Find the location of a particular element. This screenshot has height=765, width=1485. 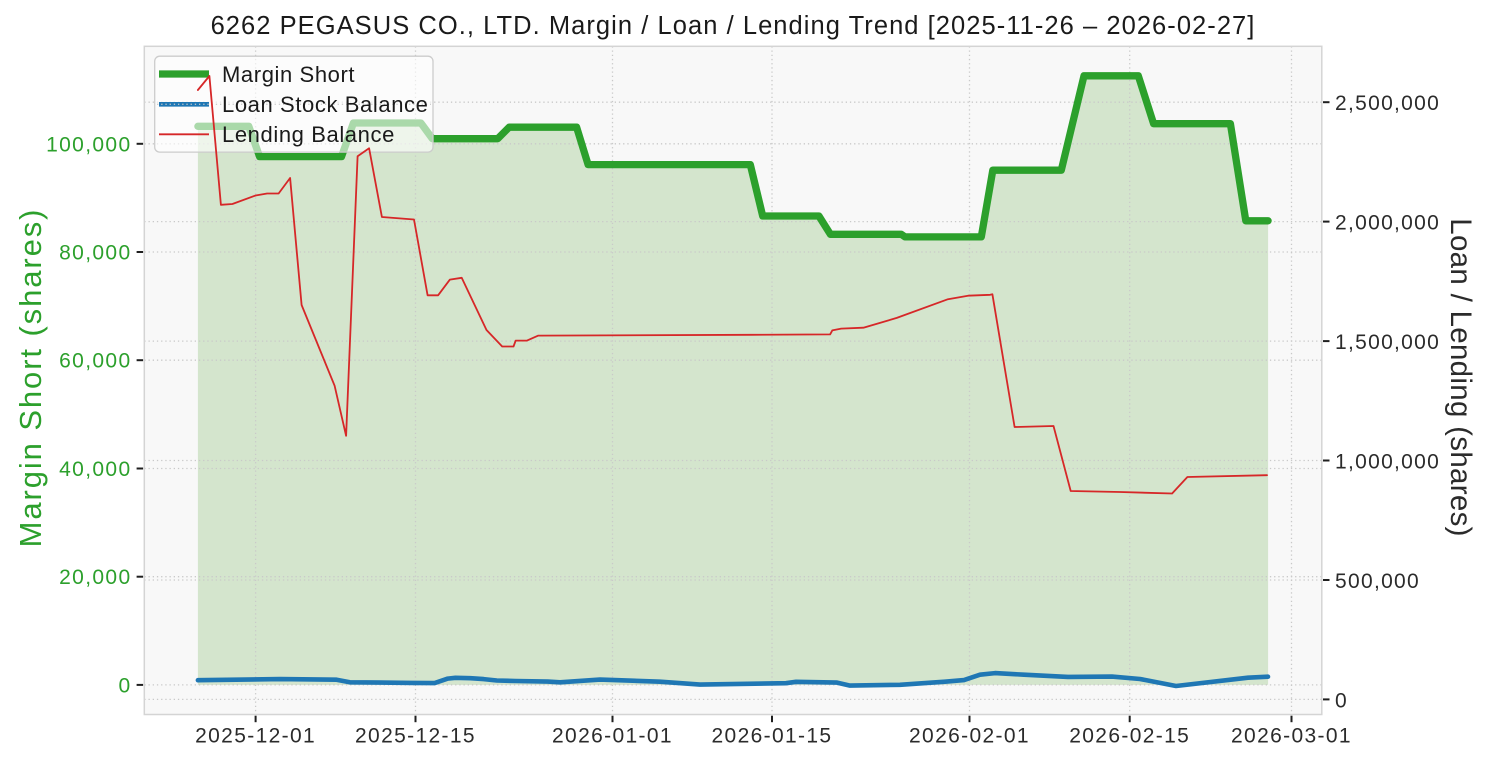

svg-text: 1,000,000 is located at coordinates (1387, 462).